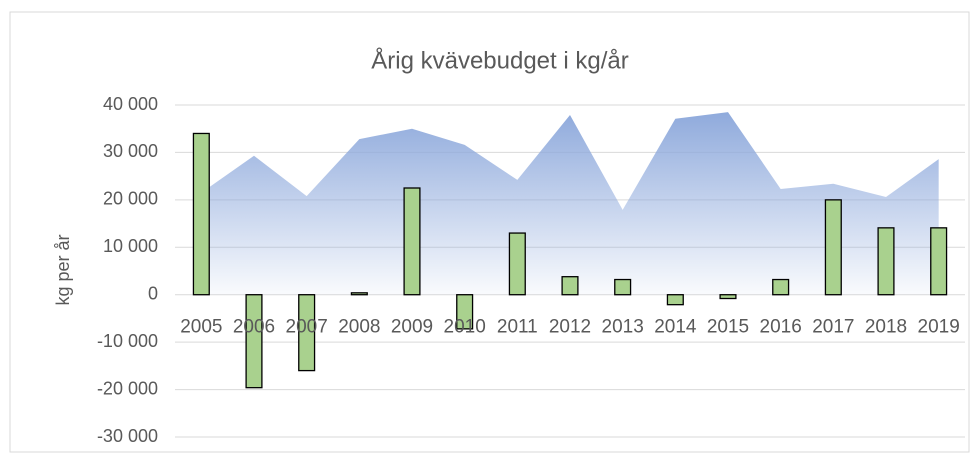 This screenshot has width=979, height=462. What do you see at coordinates (499, 60) in the screenshot?
I see `chart-title: Årig kvävebudget i kg/år` at bounding box center [499, 60].